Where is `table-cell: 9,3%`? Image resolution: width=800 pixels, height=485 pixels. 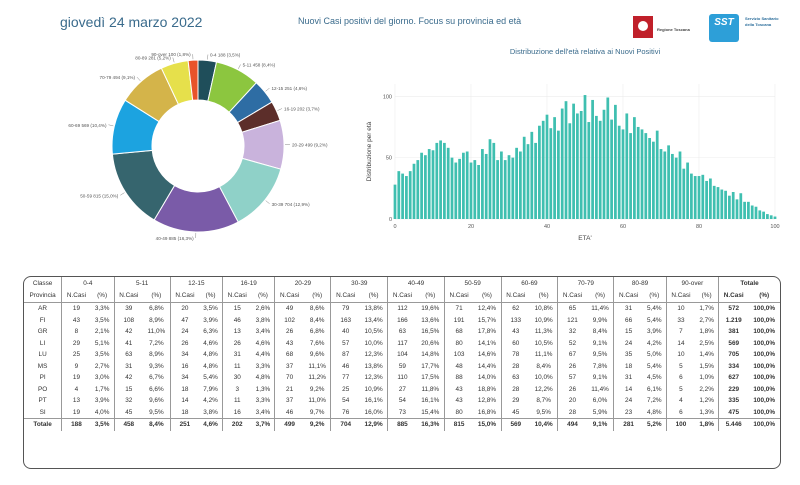
table-cell: 9,3% is located at coordinates (156, 366).